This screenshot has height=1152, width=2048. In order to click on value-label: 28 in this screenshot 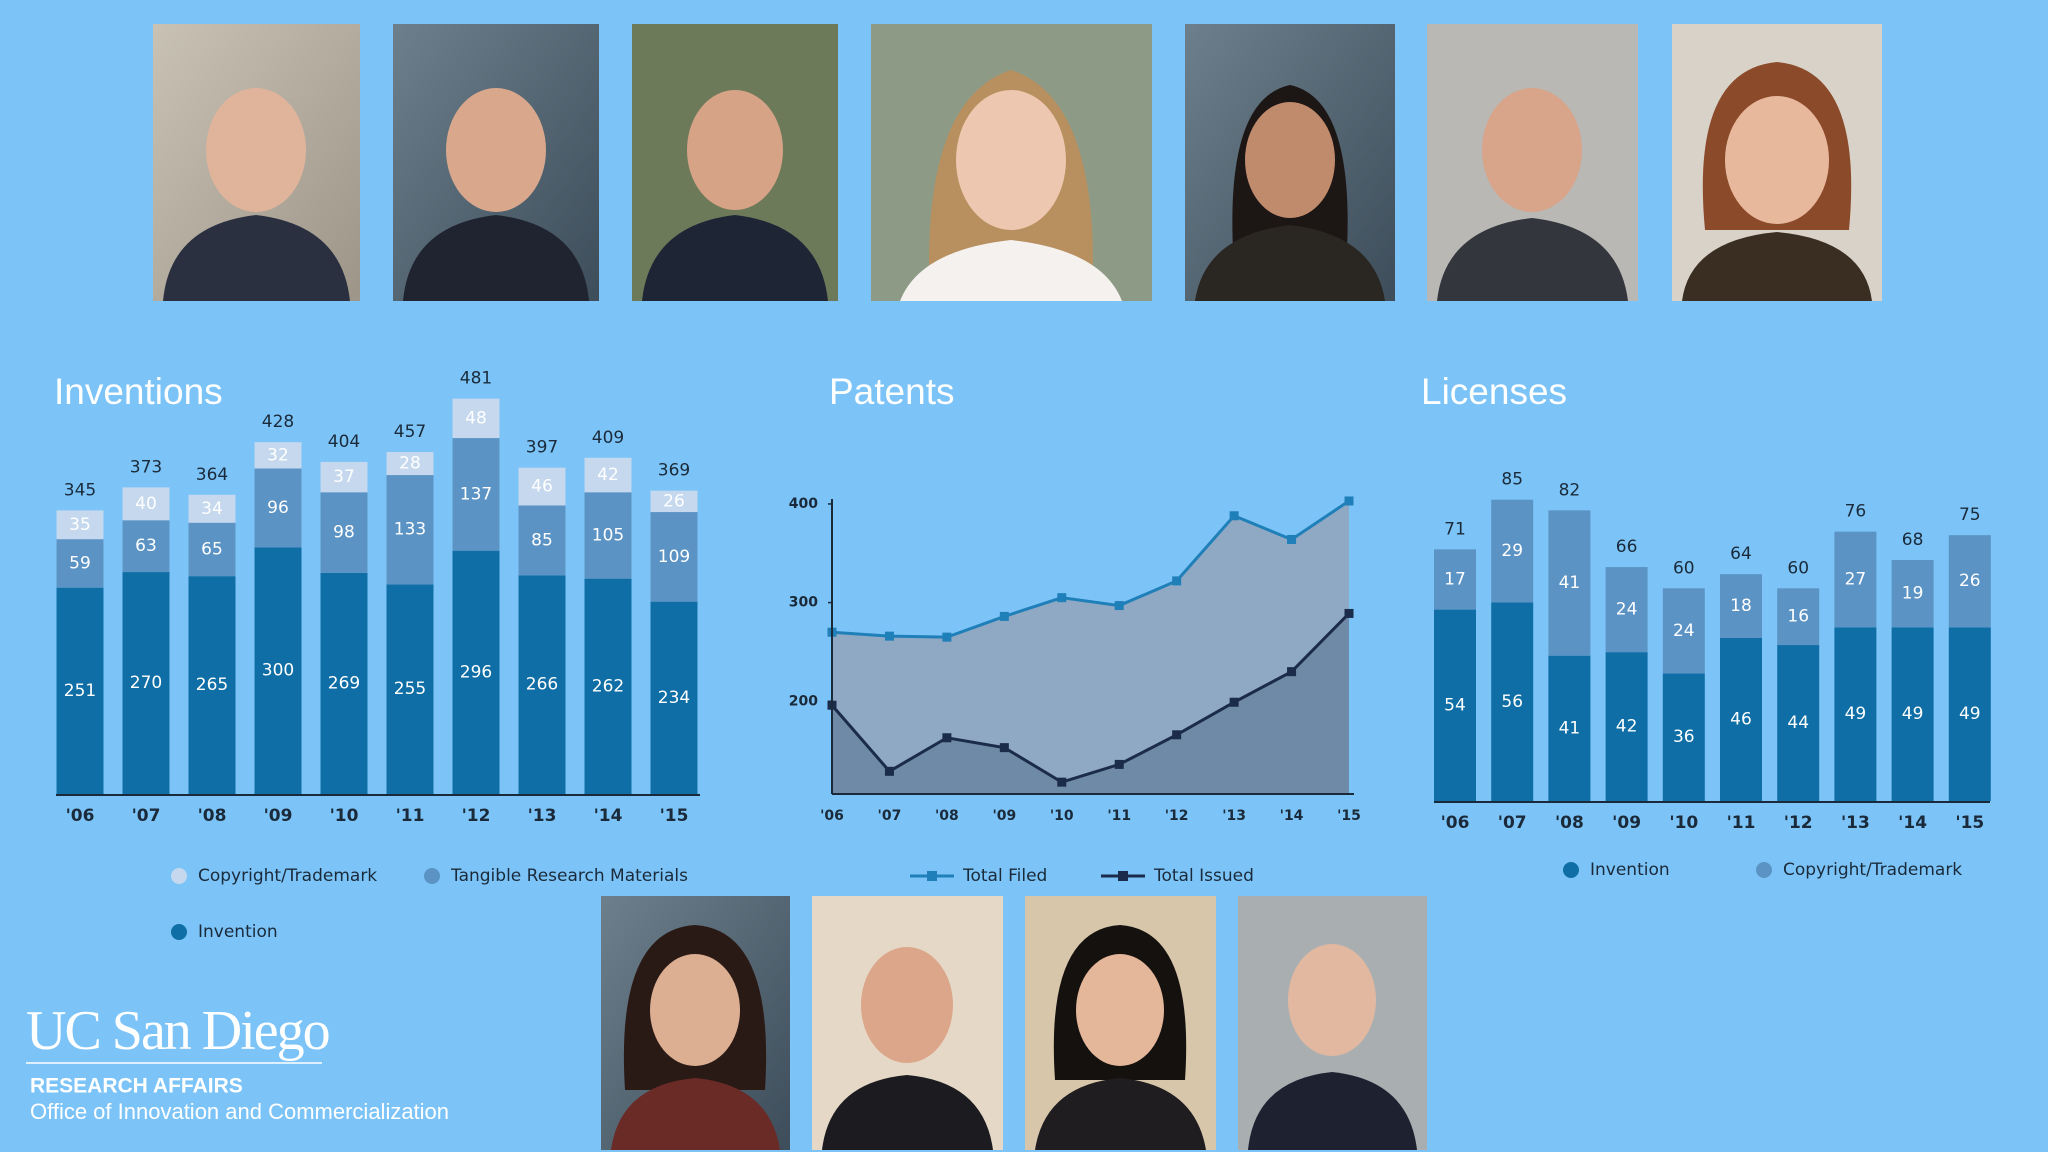, I will do `click(410, 464)`.